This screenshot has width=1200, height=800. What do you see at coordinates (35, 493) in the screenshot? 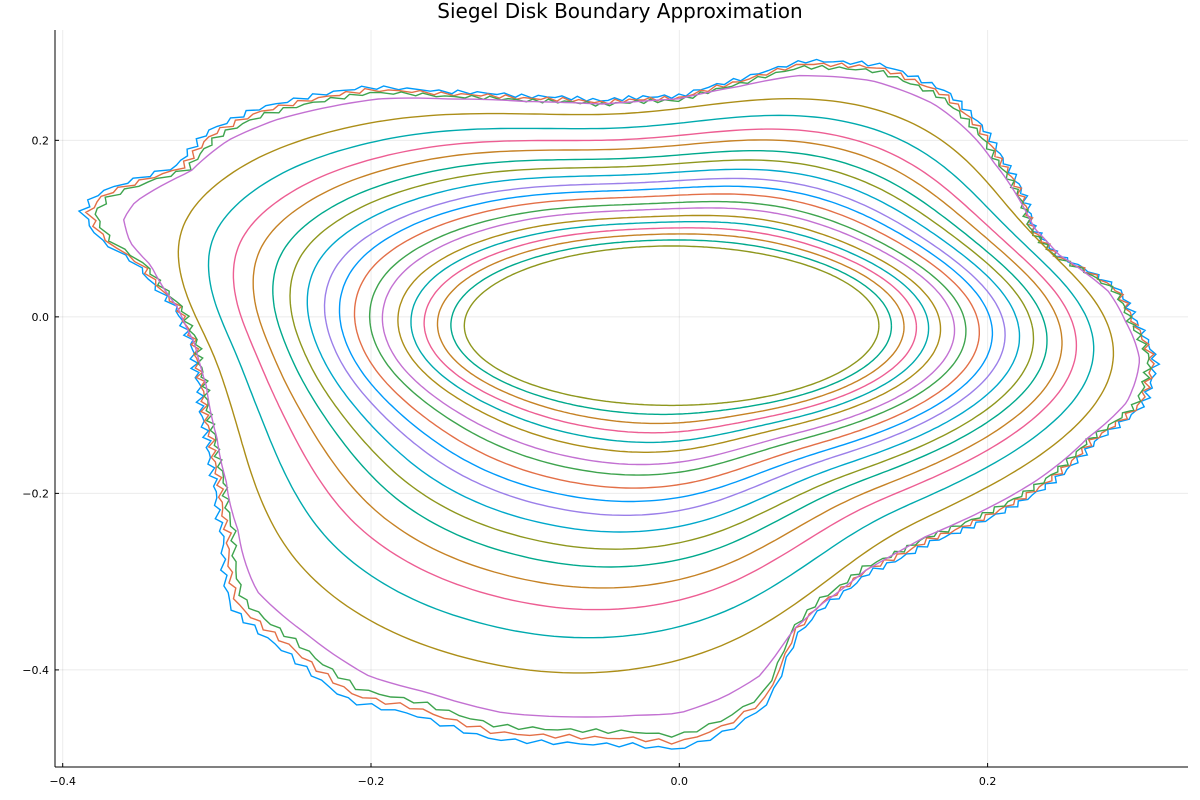
I see `y-tick-label: −0.2` at bounding box center [35, 493].